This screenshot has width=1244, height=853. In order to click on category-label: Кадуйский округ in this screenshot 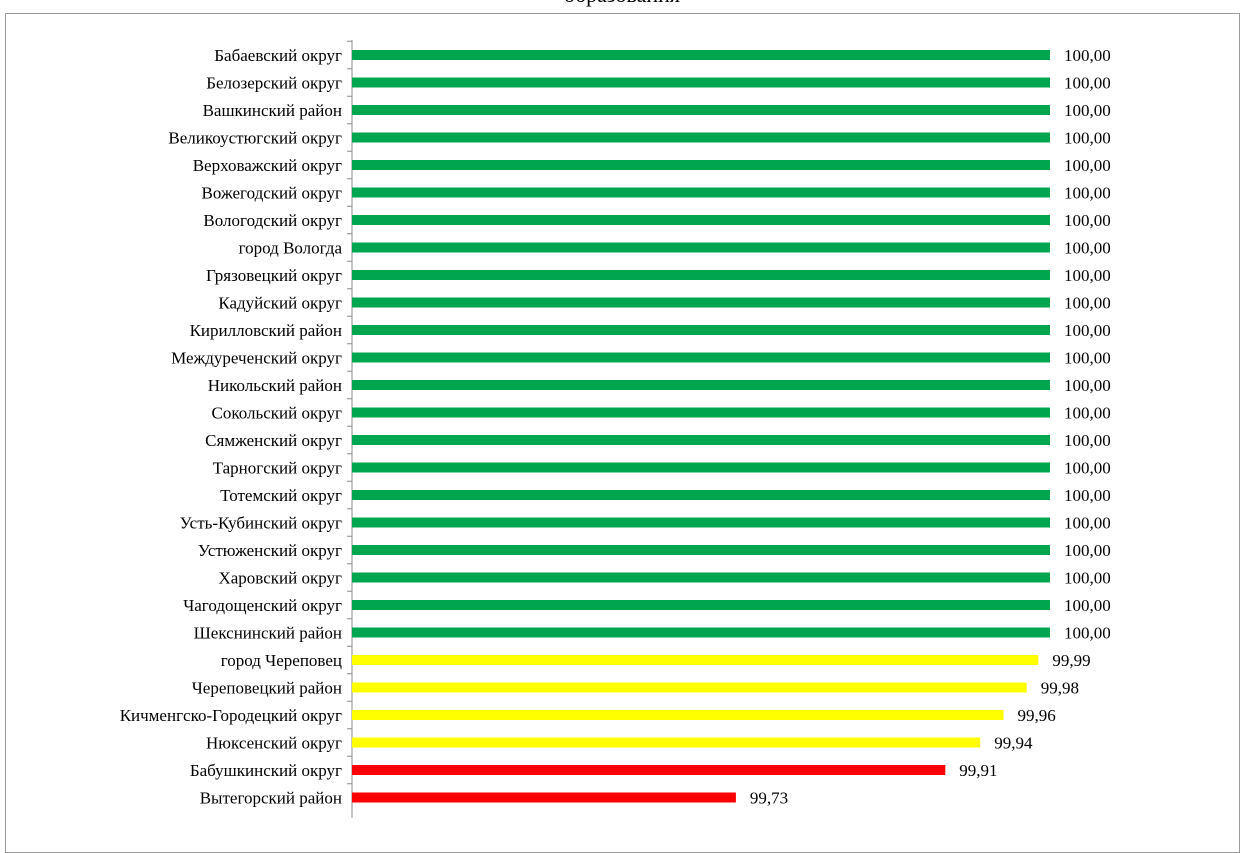, I will do `click(280, 303)`.